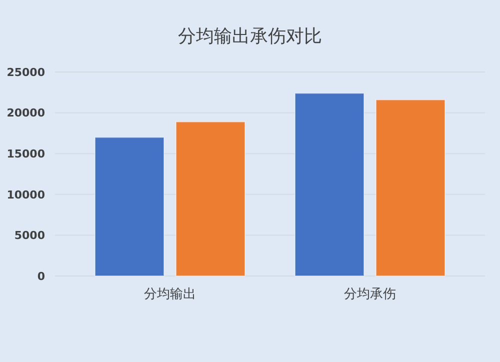 This screenshot has height=362, width=500. What do you see at coordinates (250, 36) in the screenshot?
I see `chart-title: 分均输出承伤对比` at bounding box center [250, 36].